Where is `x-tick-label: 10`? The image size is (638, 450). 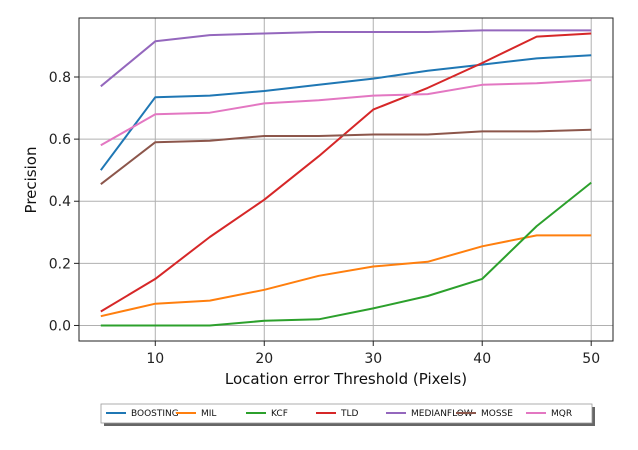 x-tick-label: 10 is located at coordinates (155, 359).